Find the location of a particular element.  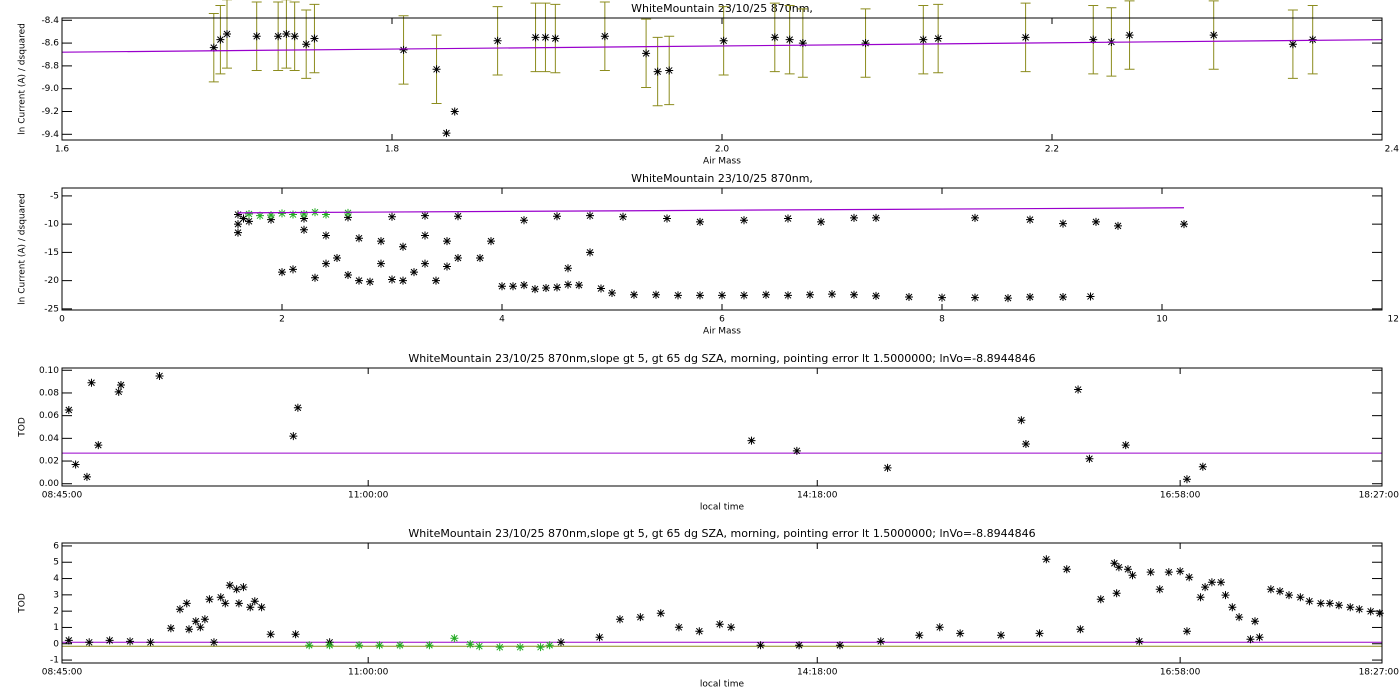

y-tick-label: 0.00 is located at coordinates (49, 484).